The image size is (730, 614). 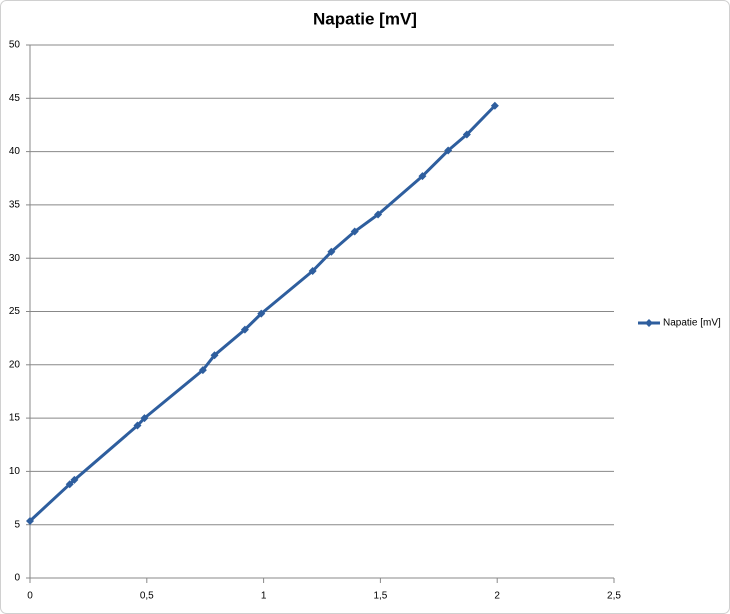 I want to click on y-tick-label: 50, so click(x=15, y=45).